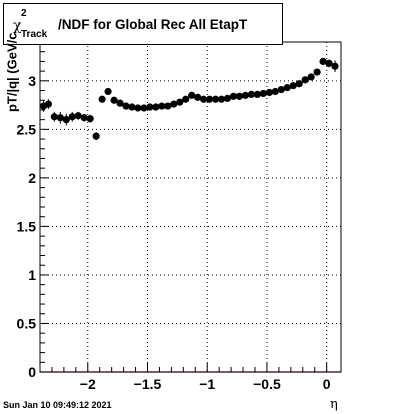  Describe the element at coordinates (32, 275) in the screenshot. I see `y-tick-label: 1` at that location.